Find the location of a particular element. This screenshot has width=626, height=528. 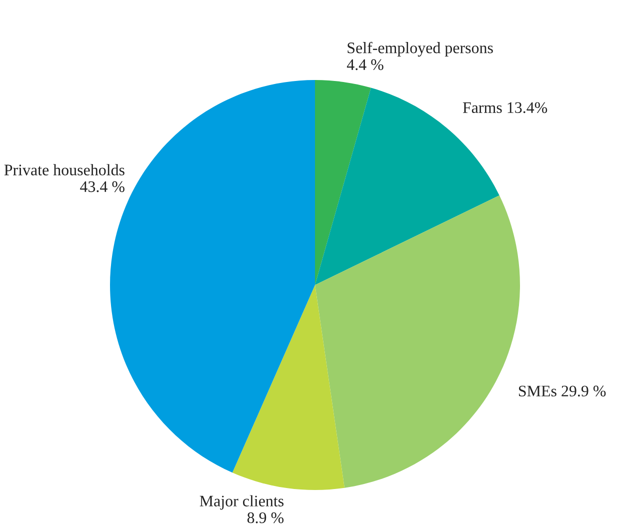

data-label: 43.4 % is located at coordinates (102, 186).